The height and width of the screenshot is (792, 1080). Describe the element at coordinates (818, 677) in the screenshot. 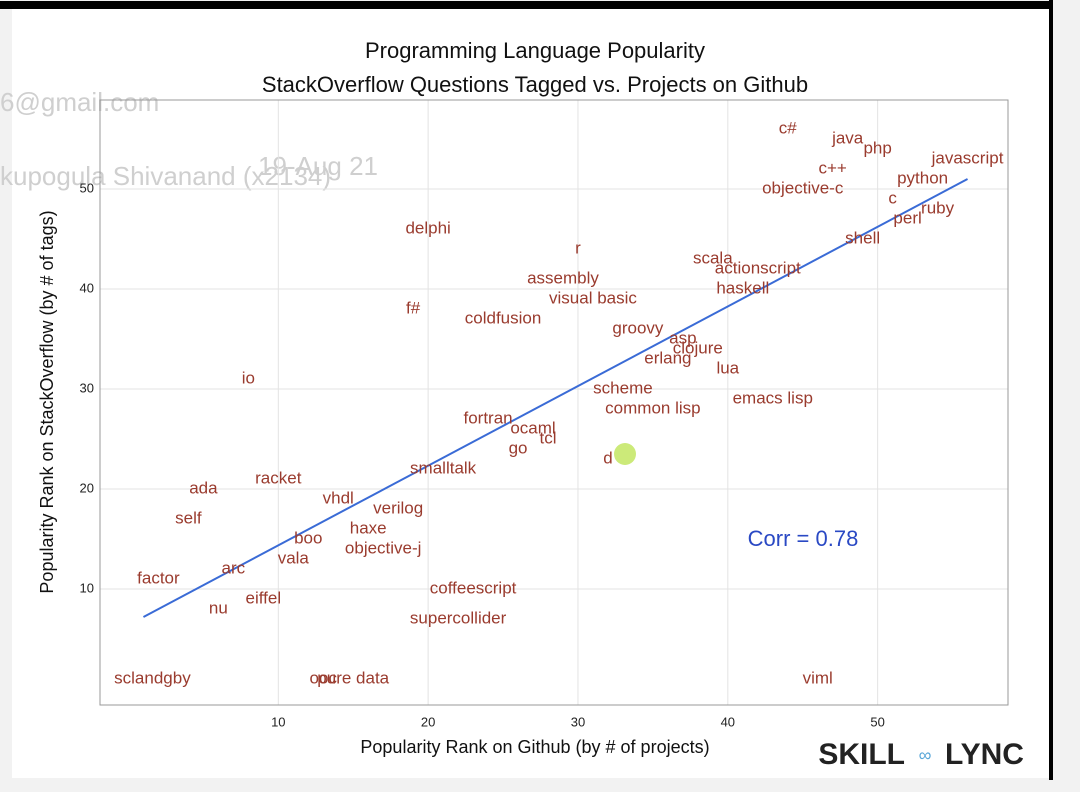

I see `point-label: viml` at that location.